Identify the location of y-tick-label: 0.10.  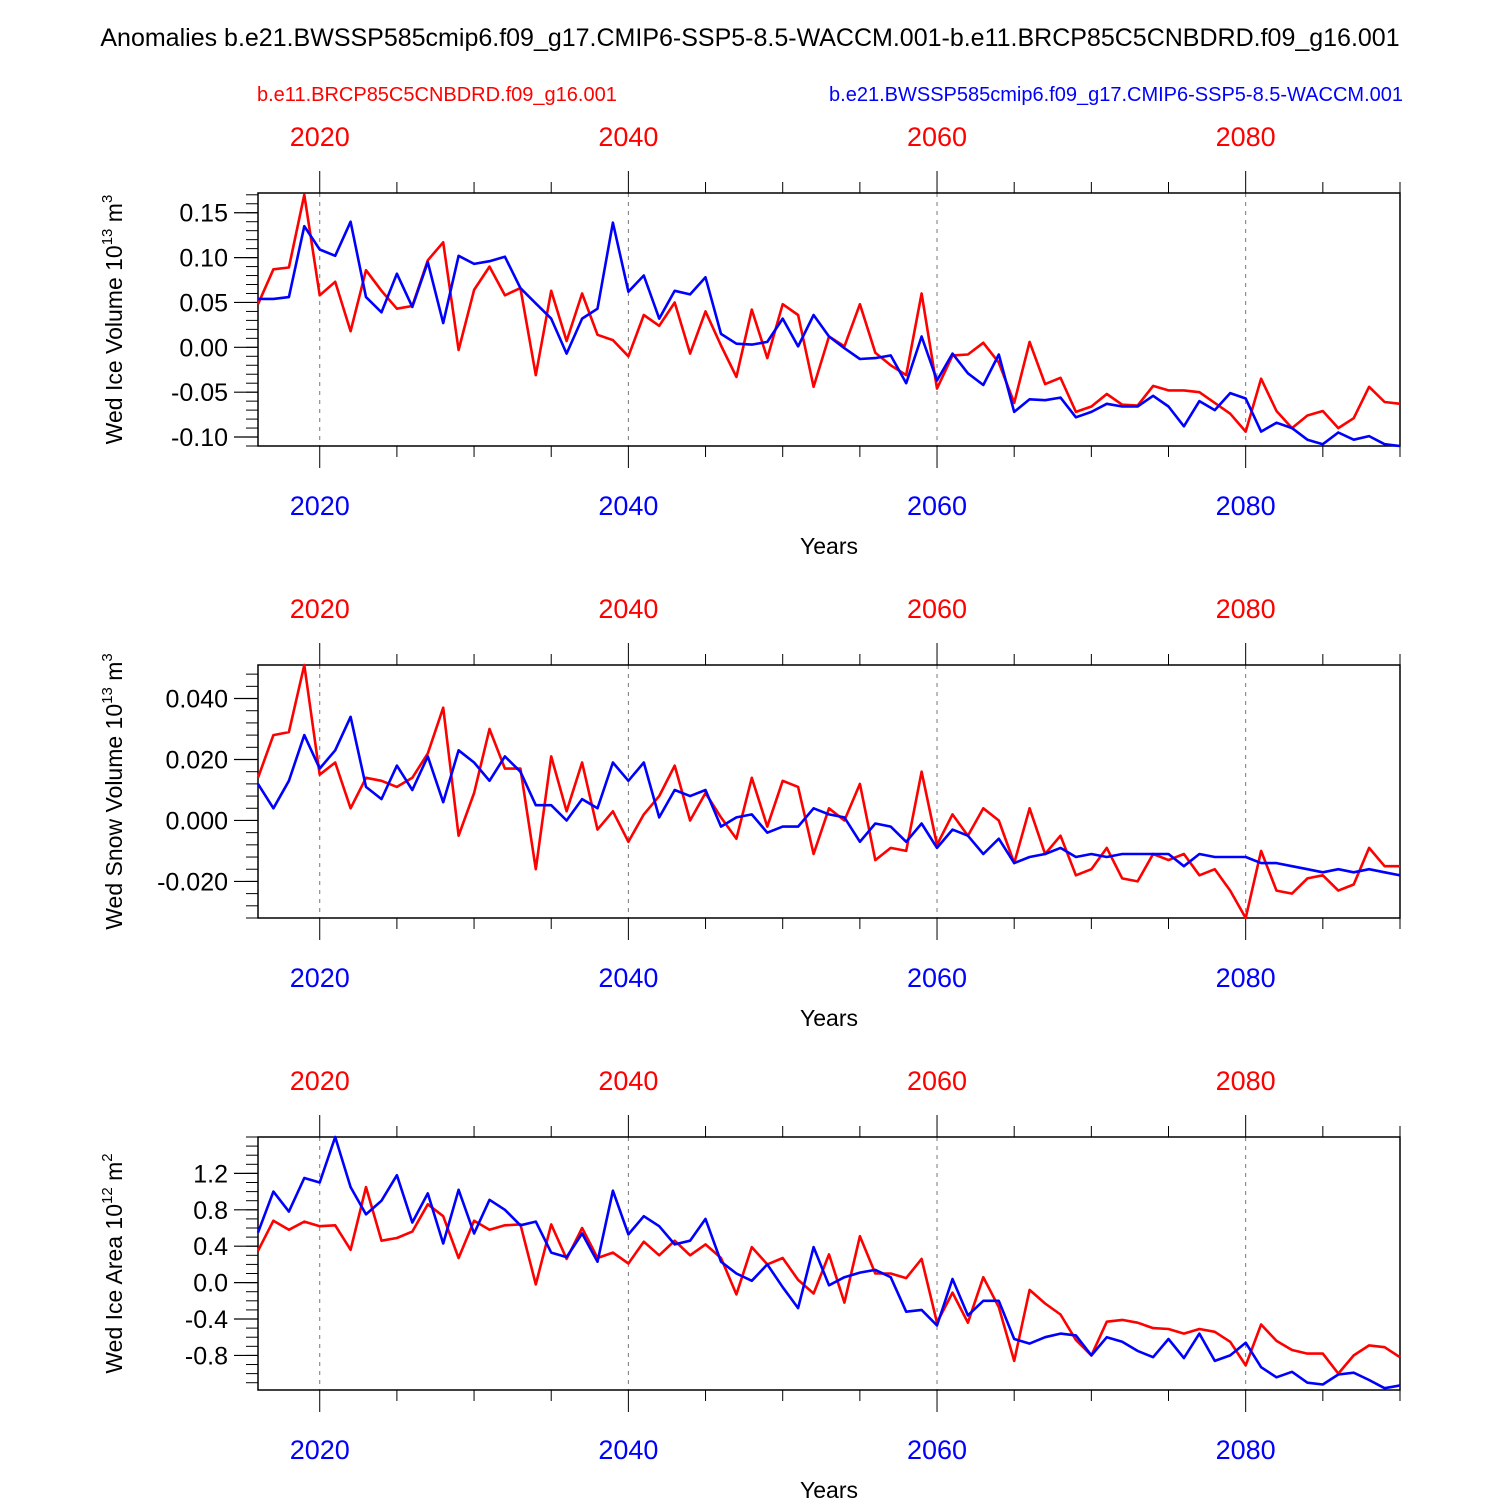
(203, 259).